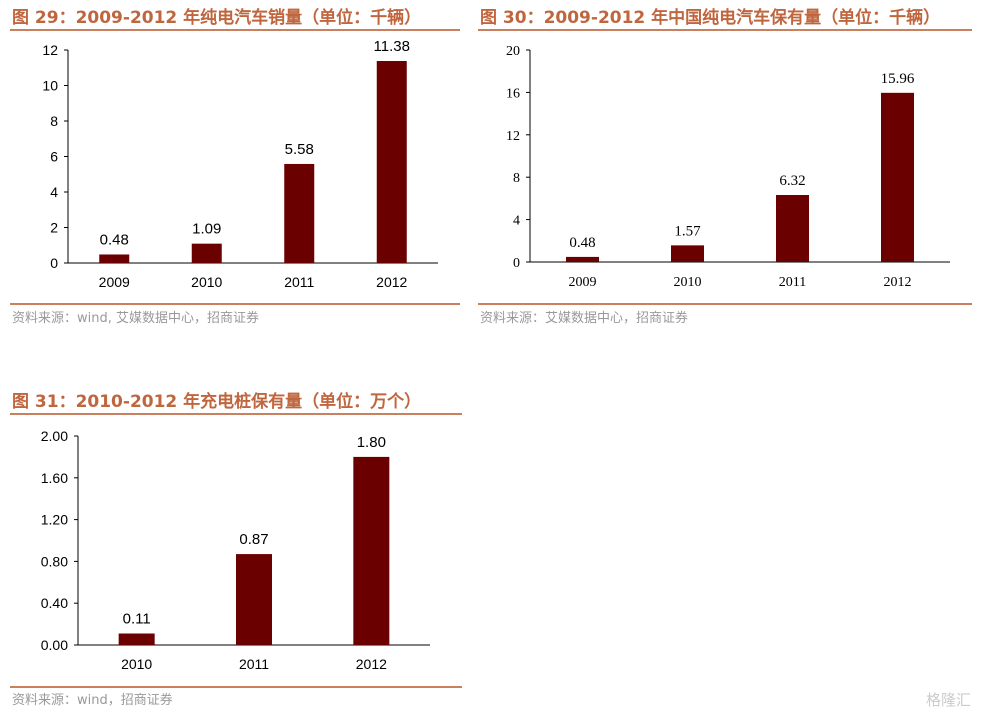 This screenshot has height=716, width=981. Describe the element at coordinates (236, 414) in the screenshot. I see `chart3-top-rule` at that location.